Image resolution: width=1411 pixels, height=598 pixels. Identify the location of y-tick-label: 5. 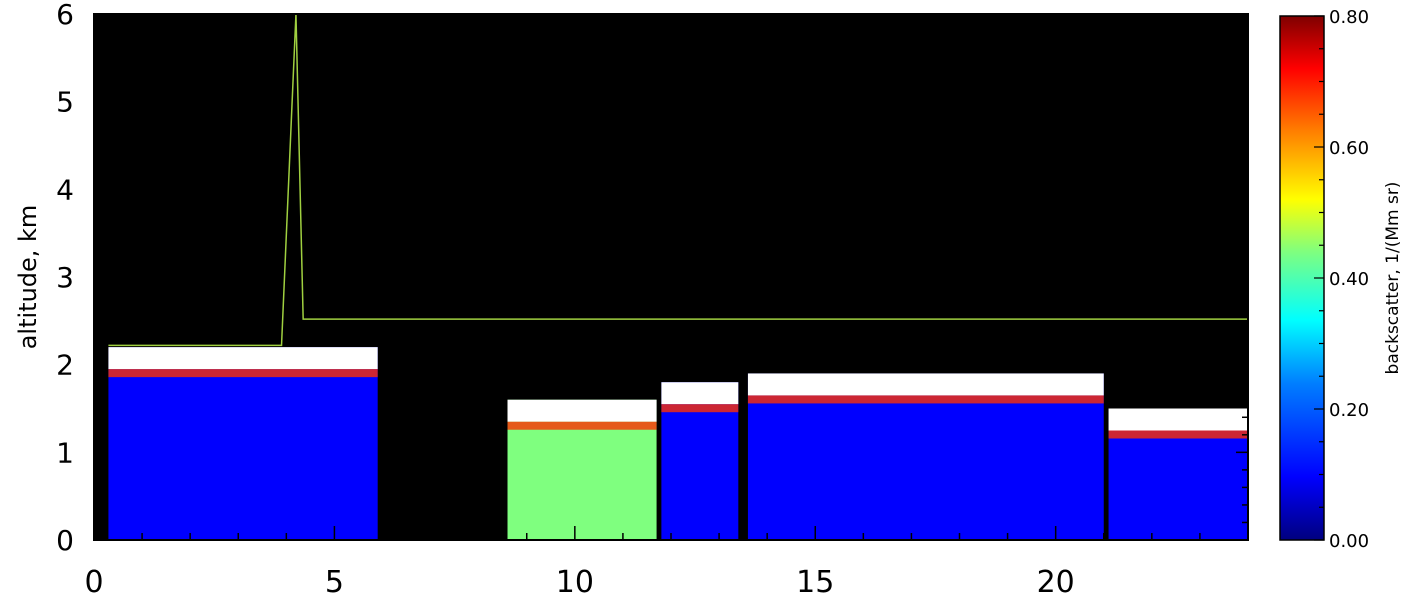
(65, 102).